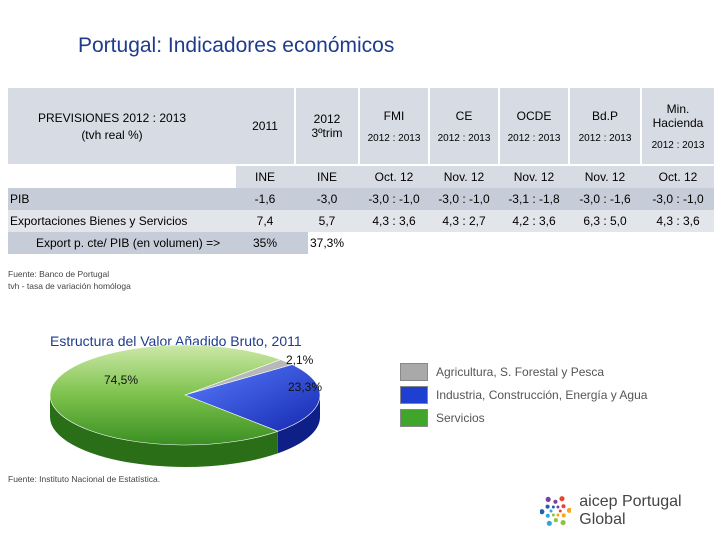  I want to click on column-header-title: Bd.P, so click(604, 115).